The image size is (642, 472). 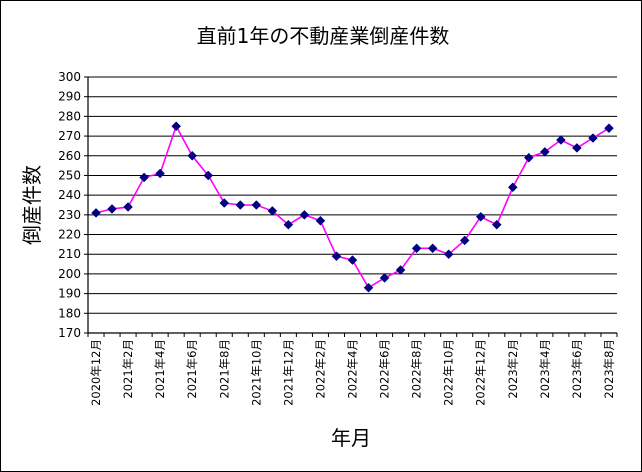 I want to click on y-tick-label: 180, so click(x=69, y=313).